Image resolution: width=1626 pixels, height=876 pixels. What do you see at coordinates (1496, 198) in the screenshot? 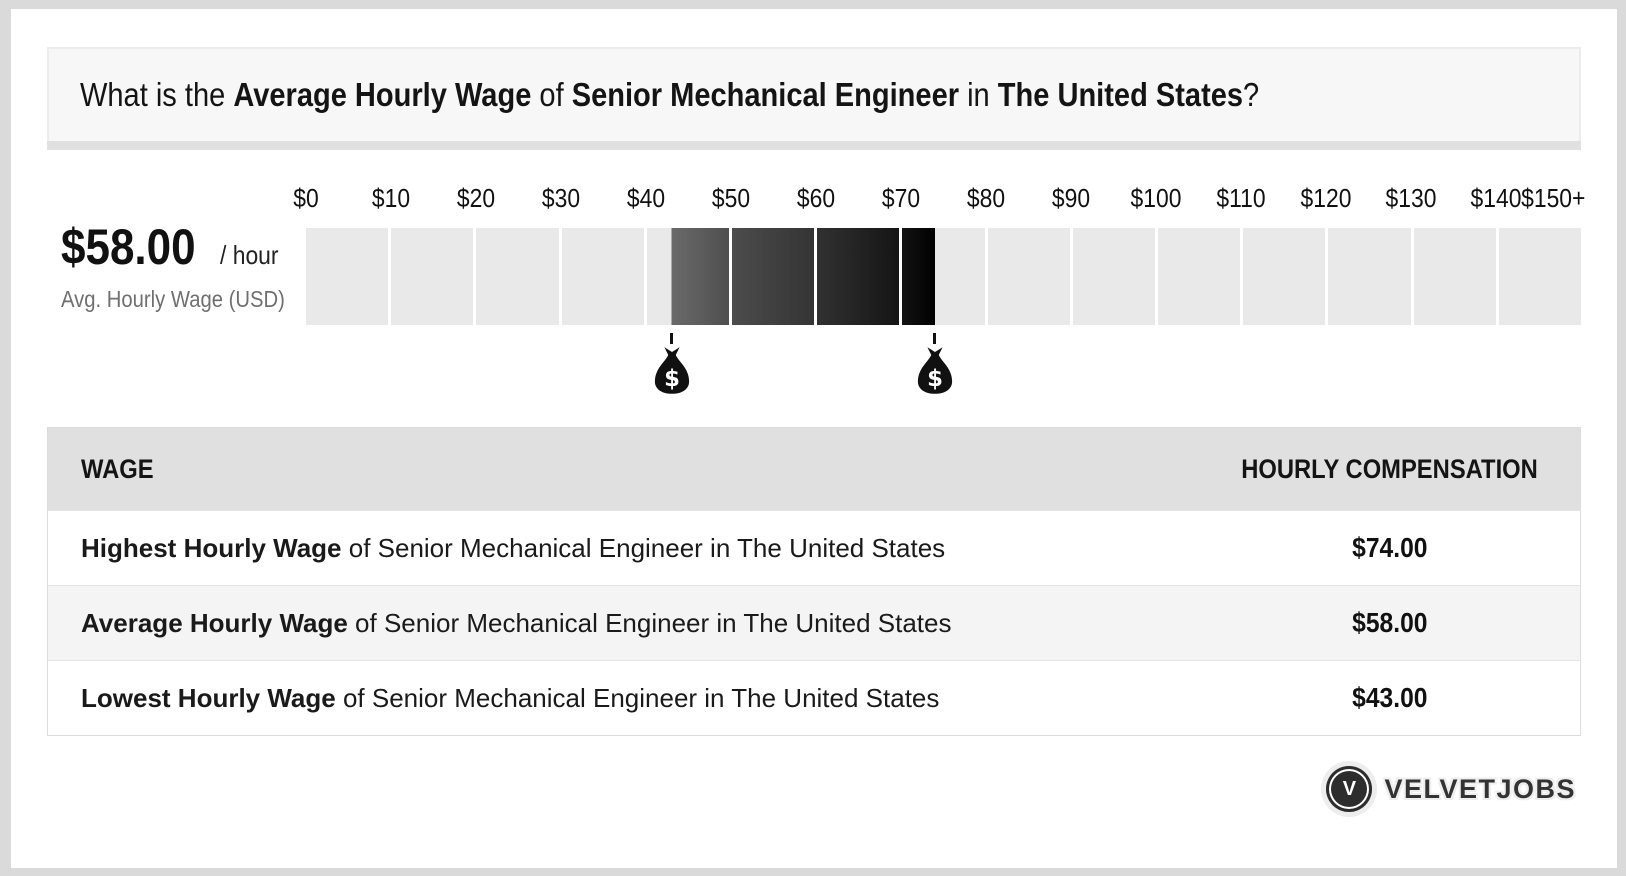
I see `tick-label: $140` at bounding box center [1496, 198].